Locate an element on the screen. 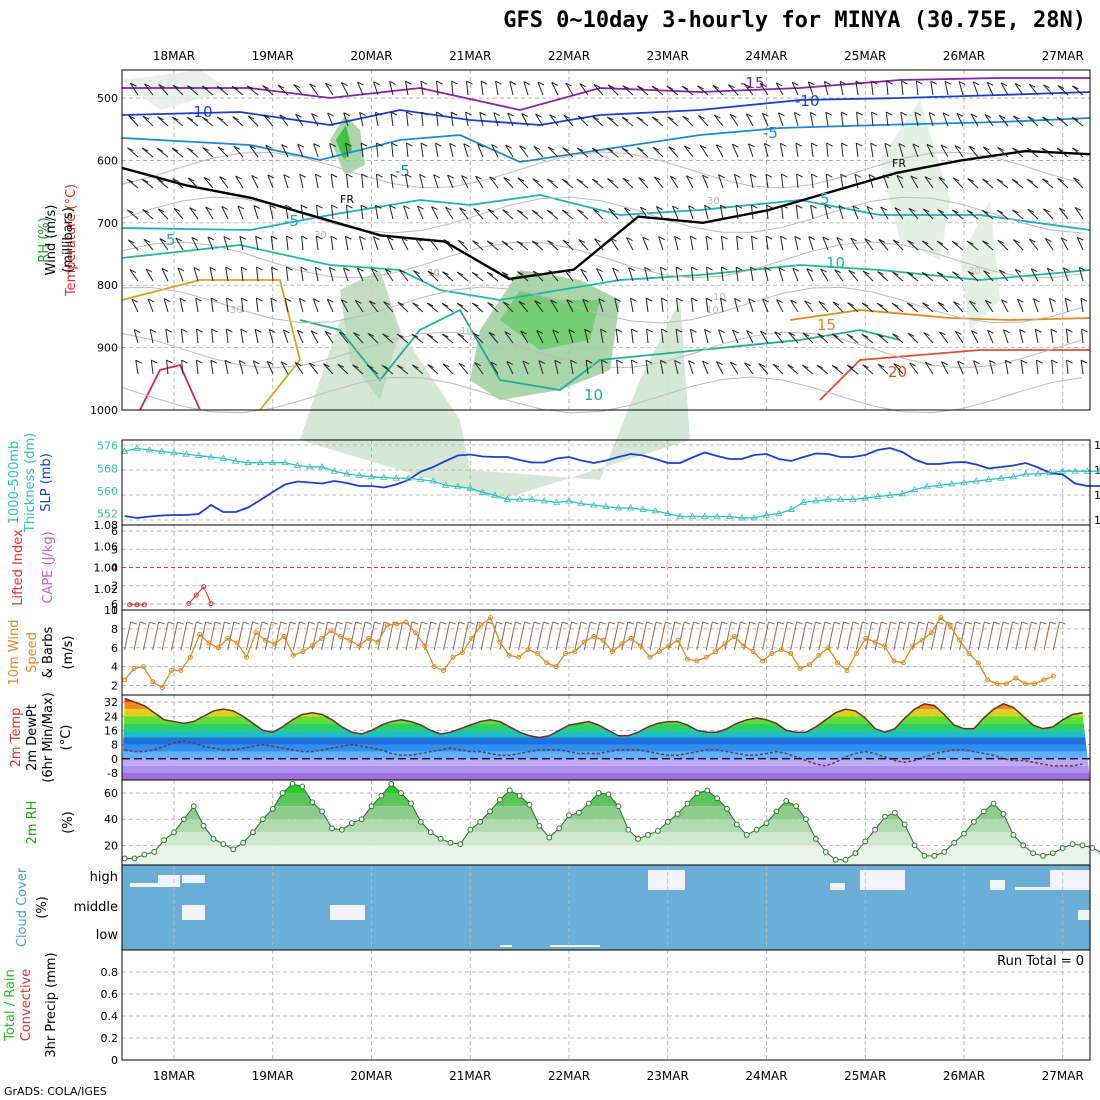 Image resolution: width=1100 pixels, height=1100 pixels. y-tick-label: 3 is located at coordinates (114, 586).